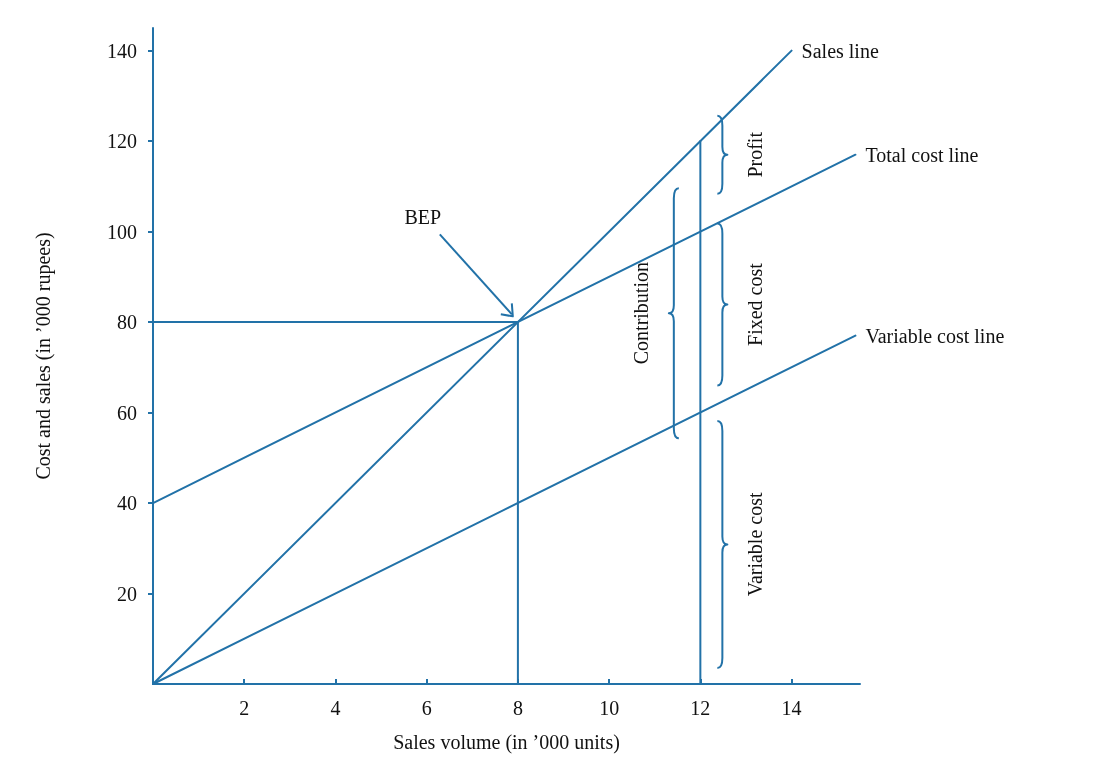  Describe the element at coordinates (935, 335) in the screenshot. I see `series-label: Variable cost line` at that location.